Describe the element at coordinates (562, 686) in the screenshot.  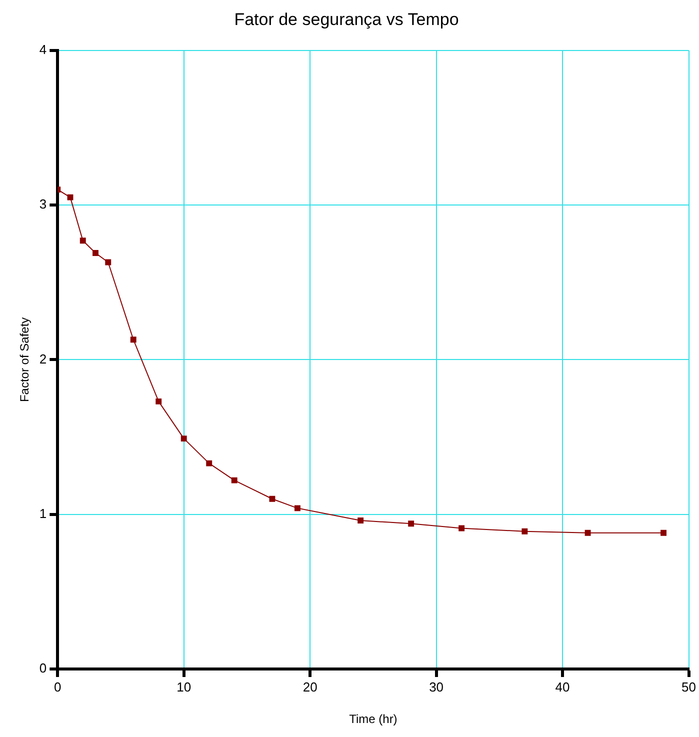
I see `x-tick-label: 40` at that location.